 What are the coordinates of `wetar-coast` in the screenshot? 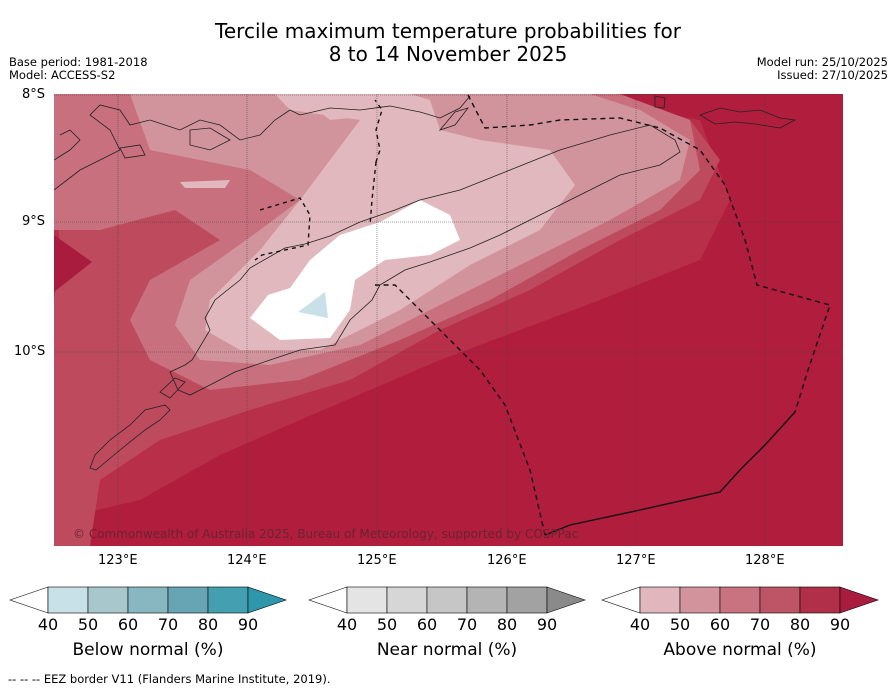 It's located at (748, 118).